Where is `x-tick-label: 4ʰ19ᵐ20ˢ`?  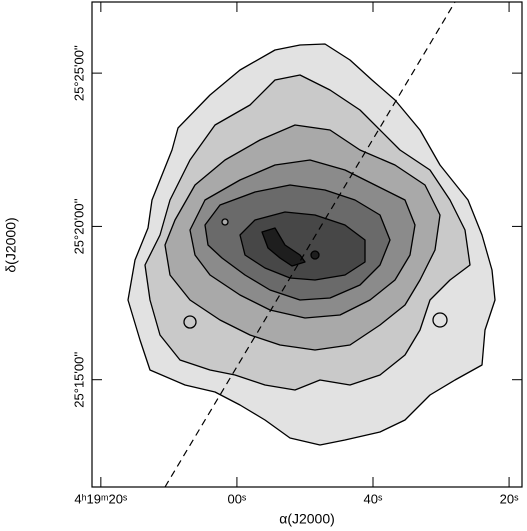
x-tick-label: 4ʰ19ᵐ20ˢ is located at coordinates (101, 498).